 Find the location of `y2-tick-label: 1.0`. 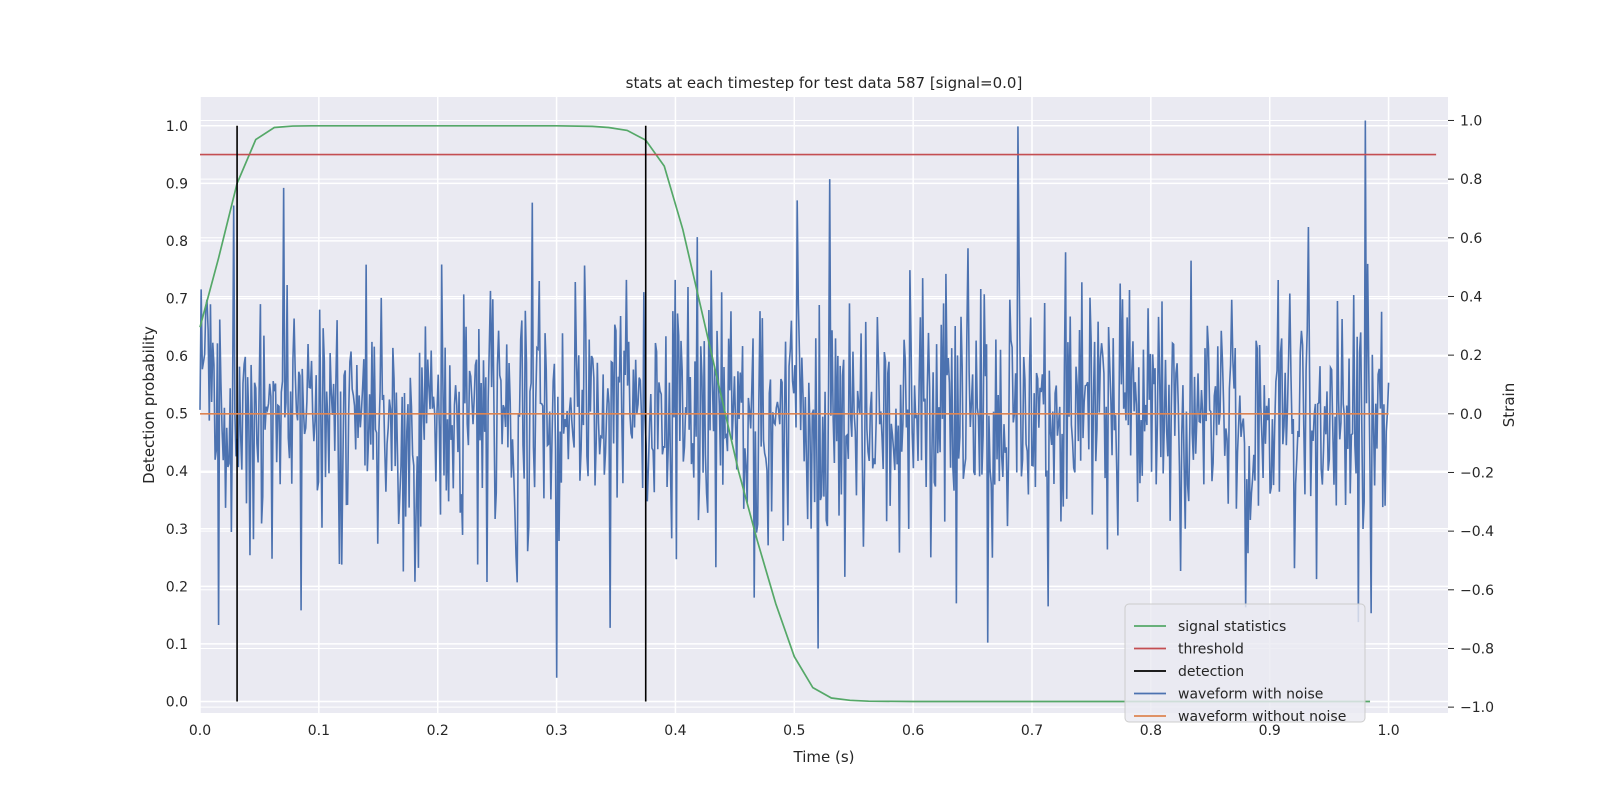

y2-tick-label: 1.0 is located at coordinates (1471, 121).